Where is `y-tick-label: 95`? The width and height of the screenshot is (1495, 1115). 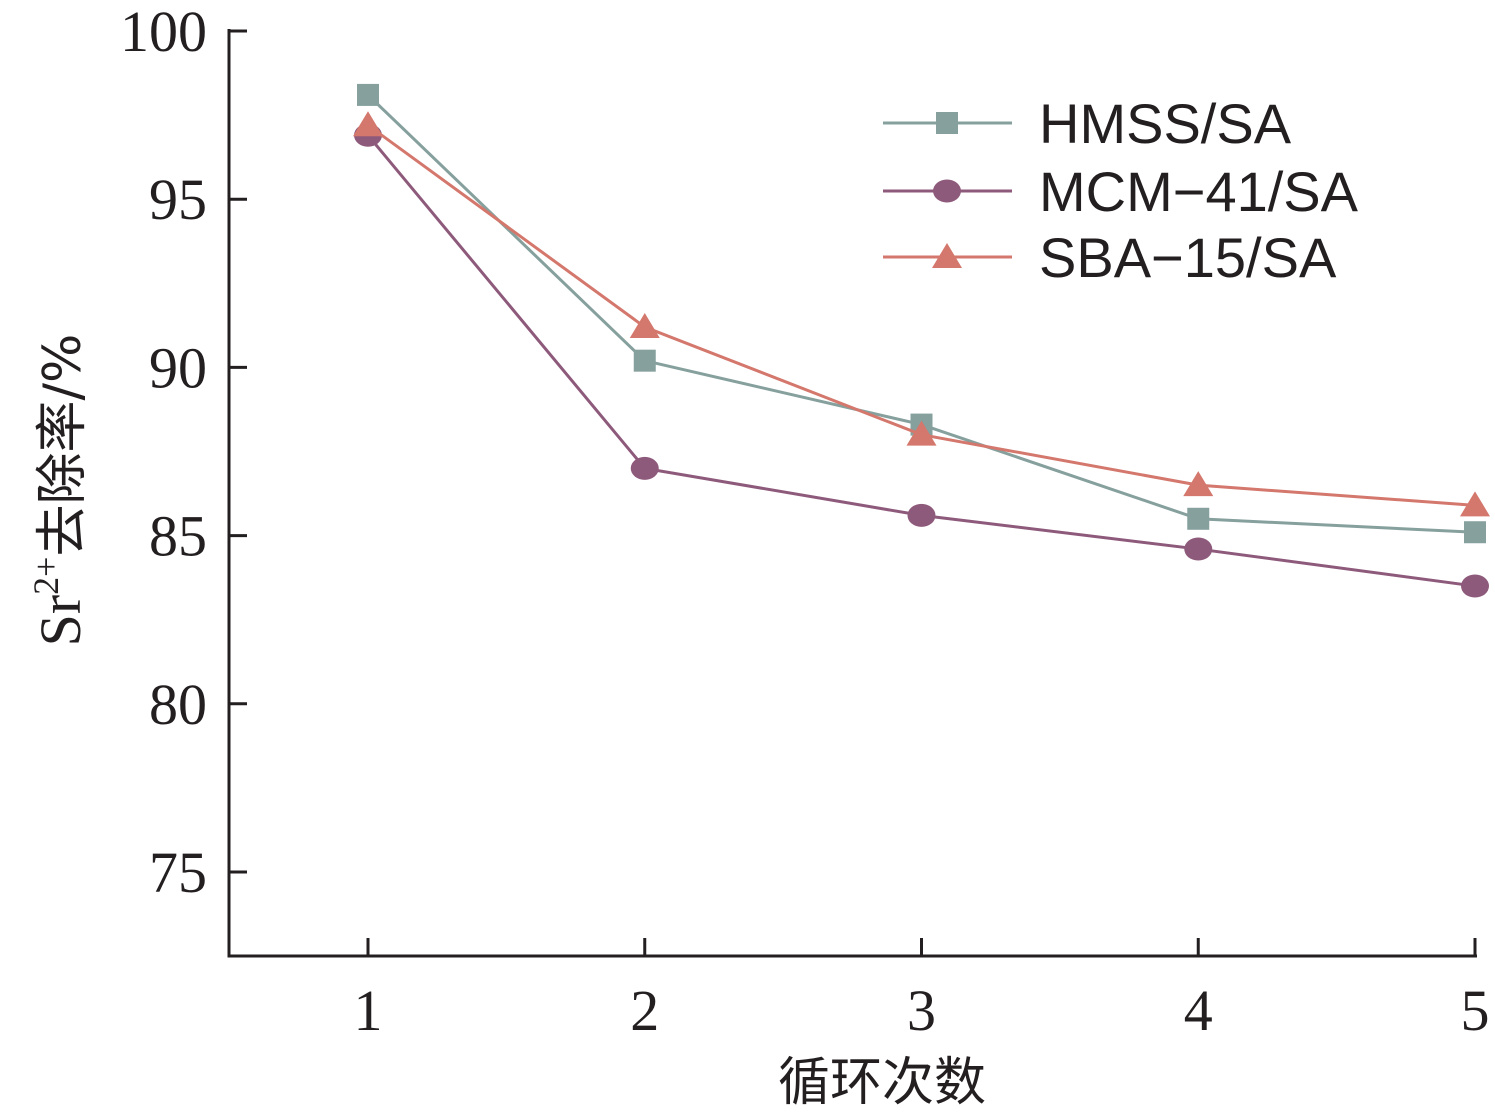 y-tick-label: 95 is located at coordinates (178, 199).